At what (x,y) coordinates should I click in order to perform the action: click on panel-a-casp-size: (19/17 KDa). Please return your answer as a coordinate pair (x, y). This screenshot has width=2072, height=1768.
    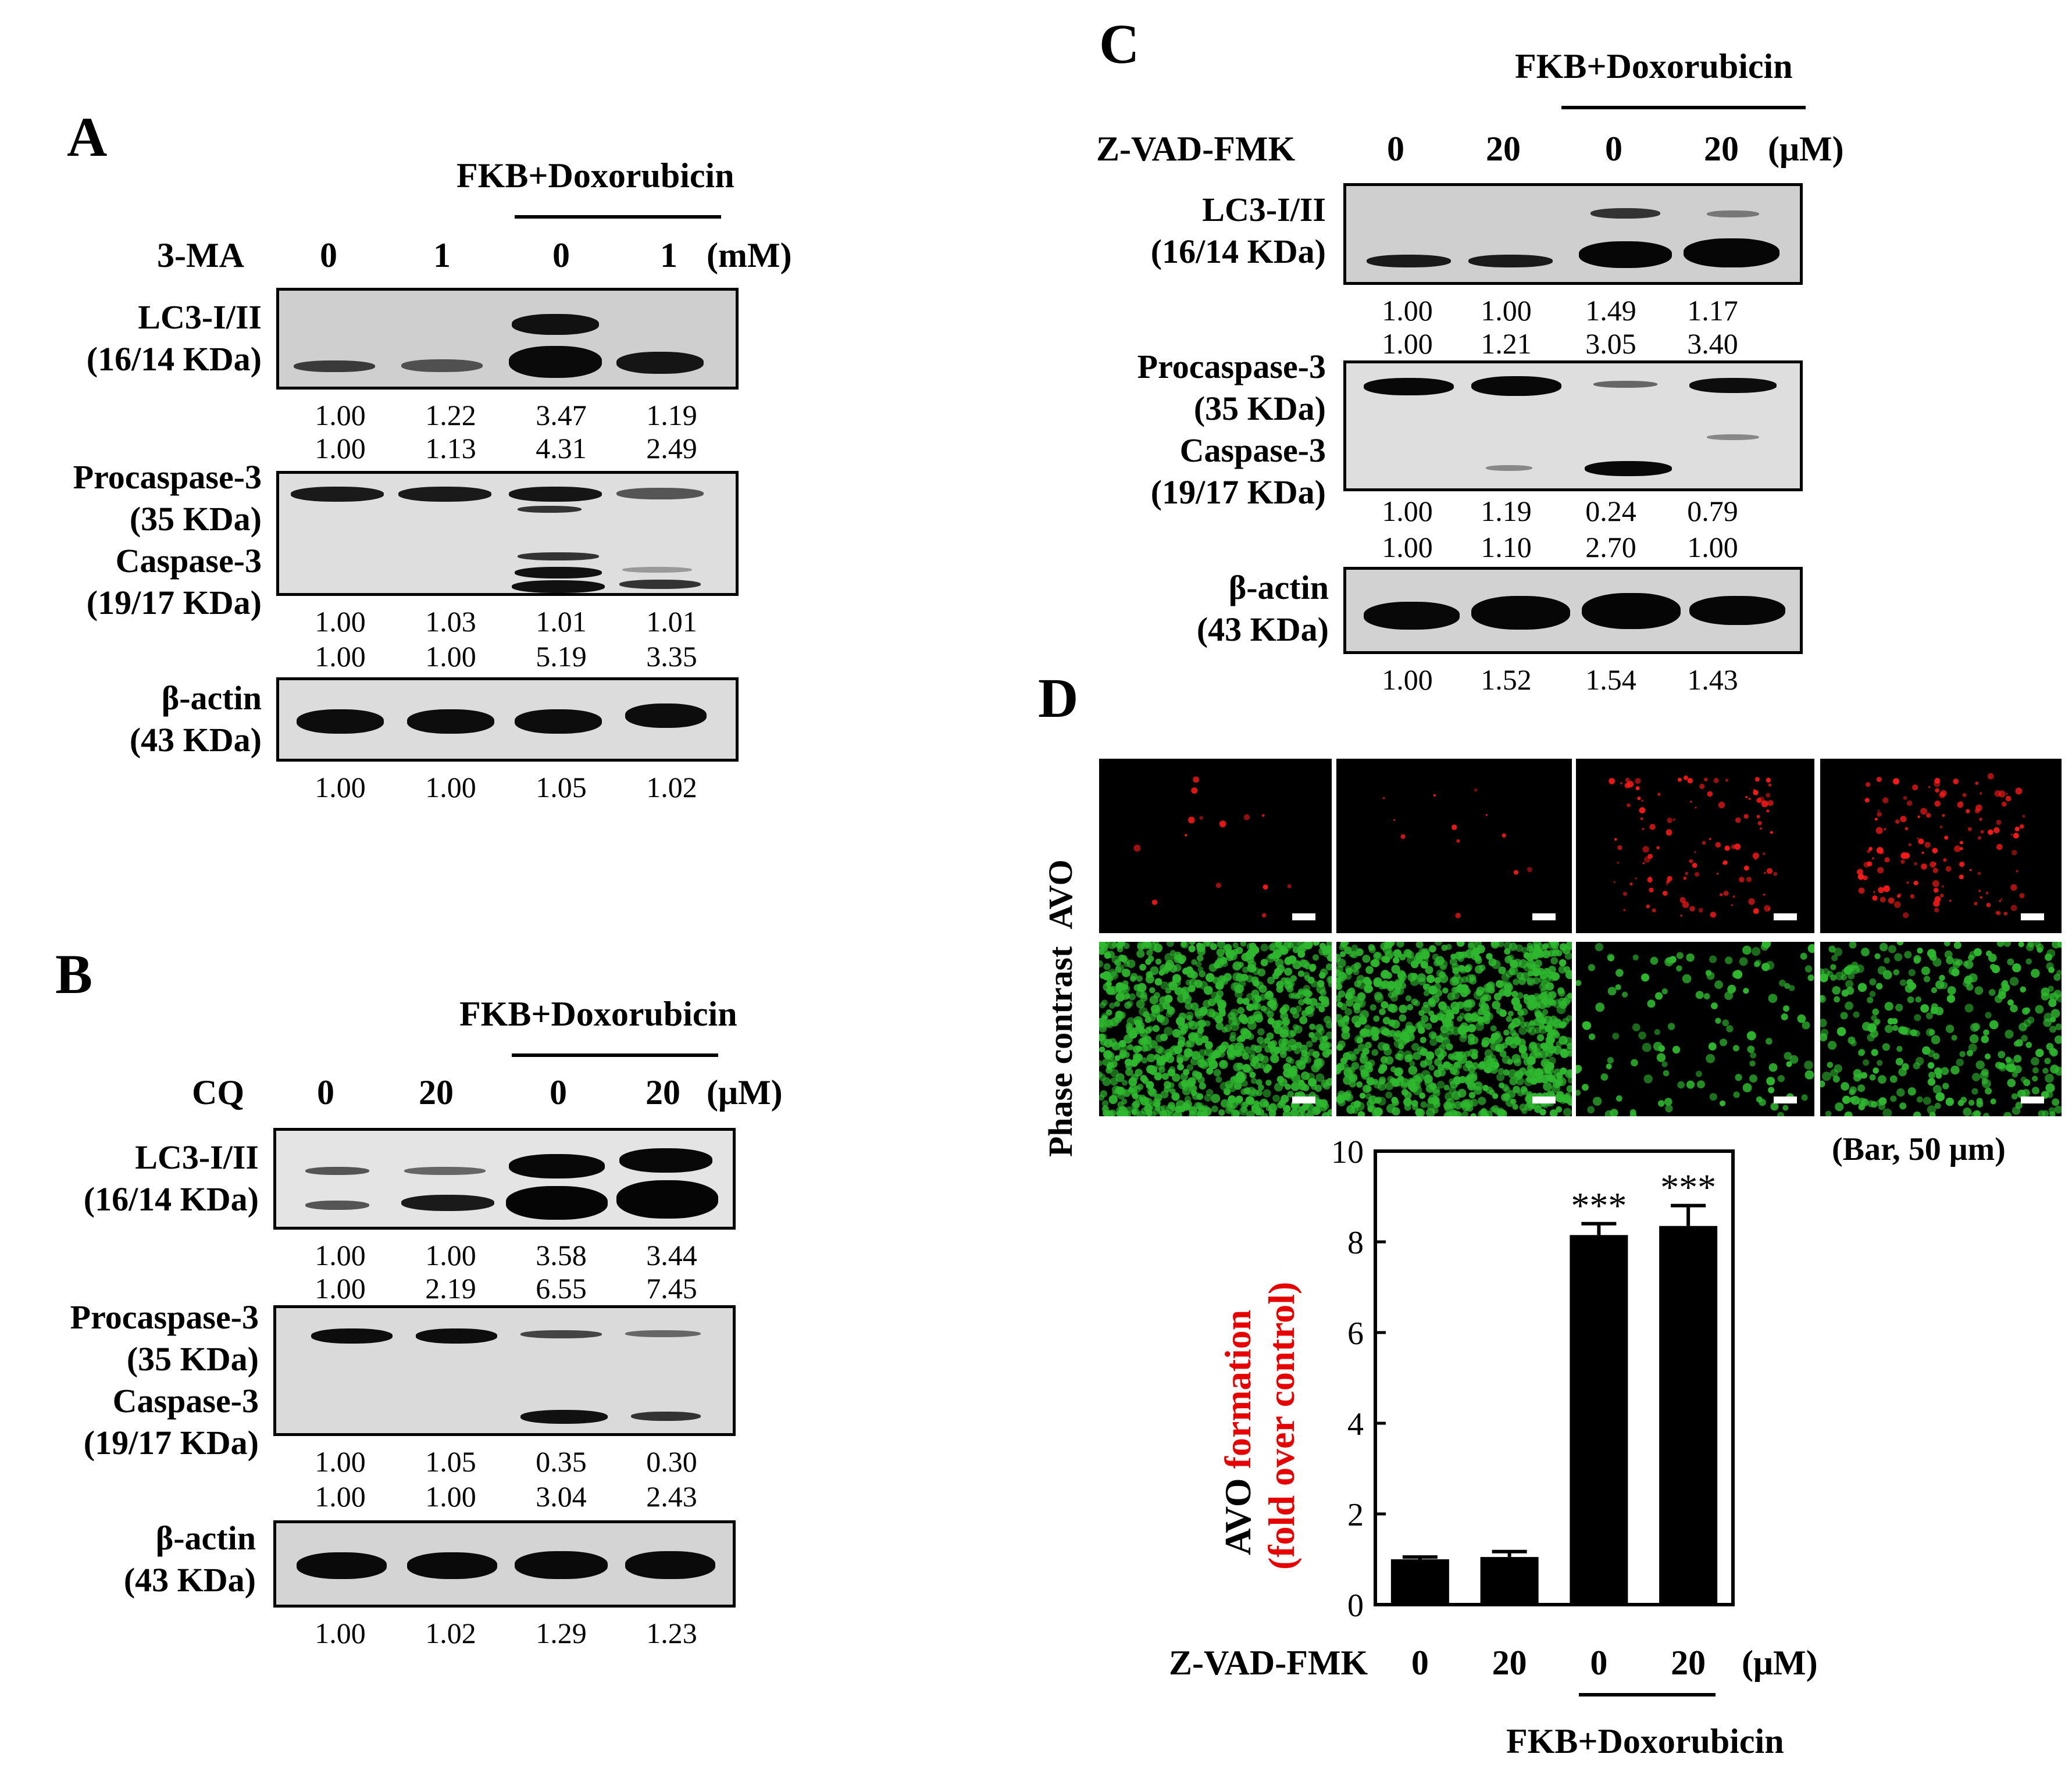
    Looking at the image, I should click on (174, 603).